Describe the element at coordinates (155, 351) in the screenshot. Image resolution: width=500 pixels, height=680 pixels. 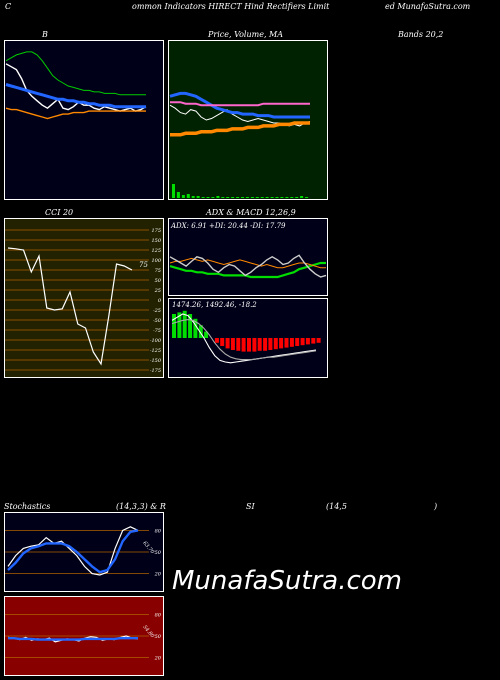
I see `cci-tick-label: -125` at that location.